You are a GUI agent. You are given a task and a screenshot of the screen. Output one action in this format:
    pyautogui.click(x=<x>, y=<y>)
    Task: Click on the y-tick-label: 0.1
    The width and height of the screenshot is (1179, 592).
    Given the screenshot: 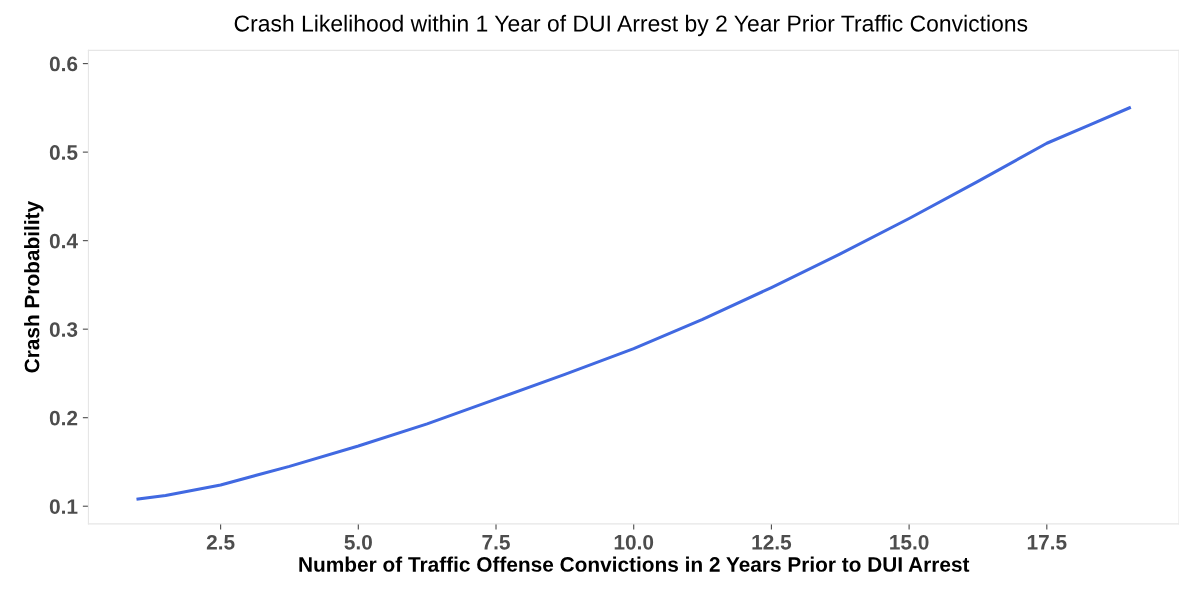 What is the action you would take?
    pyautogui.click(x=63, y=506)
    